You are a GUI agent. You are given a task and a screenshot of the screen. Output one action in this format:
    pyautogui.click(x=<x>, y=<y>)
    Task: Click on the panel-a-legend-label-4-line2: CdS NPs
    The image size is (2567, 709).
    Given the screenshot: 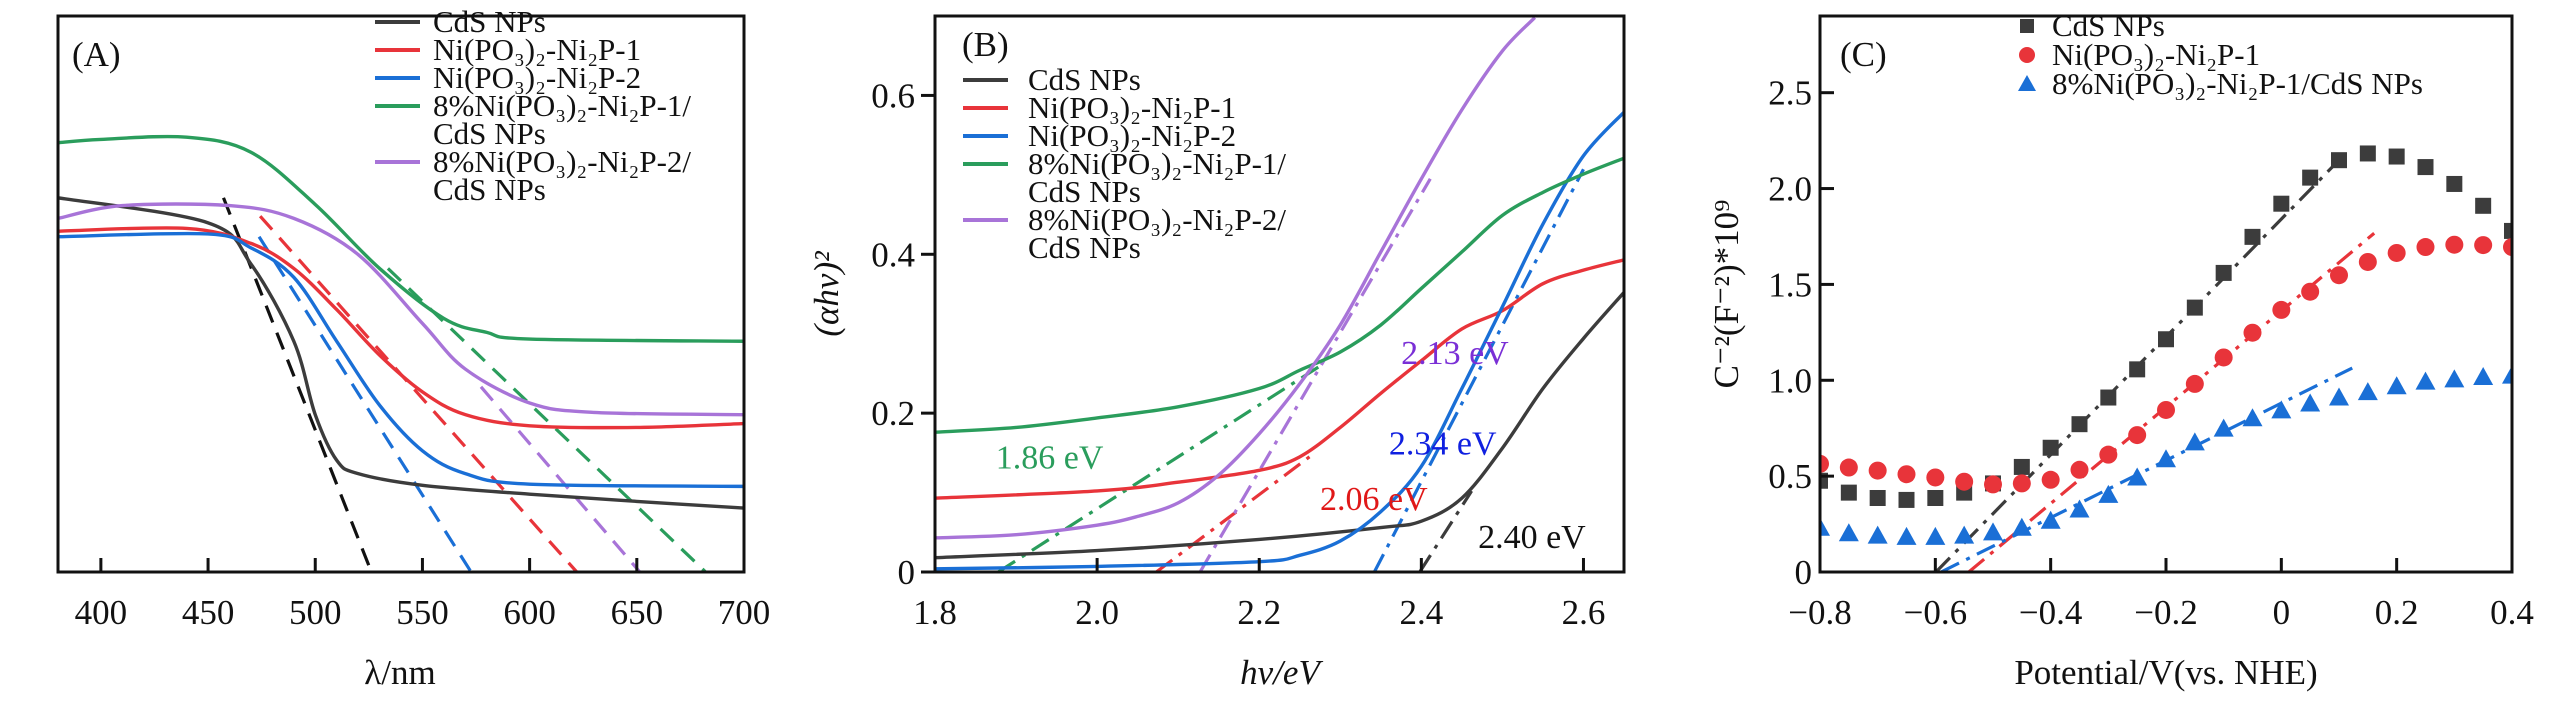 What is the action you would take?
    pyautogui.click(x=489, y=189)
    